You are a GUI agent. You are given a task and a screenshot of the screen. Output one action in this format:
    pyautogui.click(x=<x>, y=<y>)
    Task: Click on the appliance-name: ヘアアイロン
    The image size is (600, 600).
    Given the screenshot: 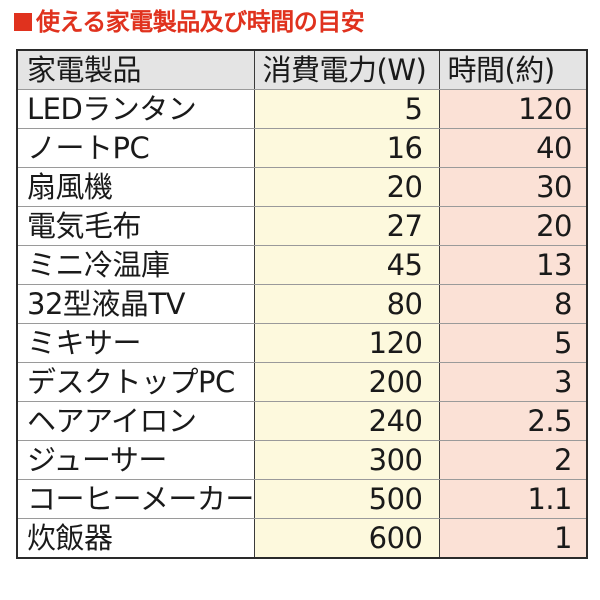 What is the action you would take?
    pyautogui.click(x=135, y=421)
    